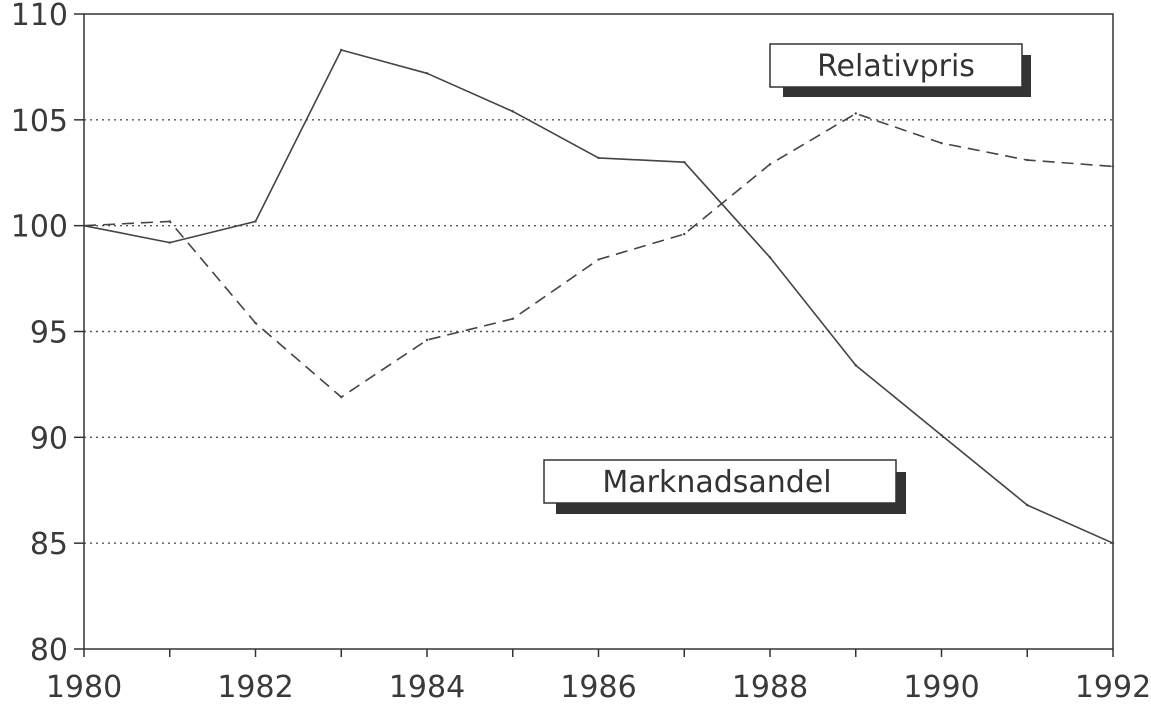 The width and height of the screenshot is (1151, 705). Describe the element at coordinates (716, 482) in the screenshot. I see `annotation-marknadsandel-label: Marknadsandel` at that location.